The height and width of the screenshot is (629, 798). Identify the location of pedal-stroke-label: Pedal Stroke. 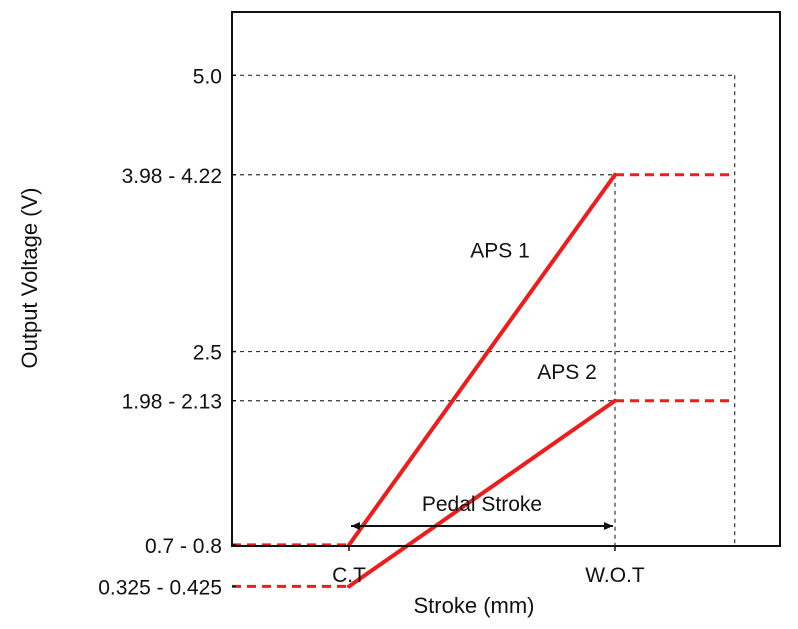
(482, 504).